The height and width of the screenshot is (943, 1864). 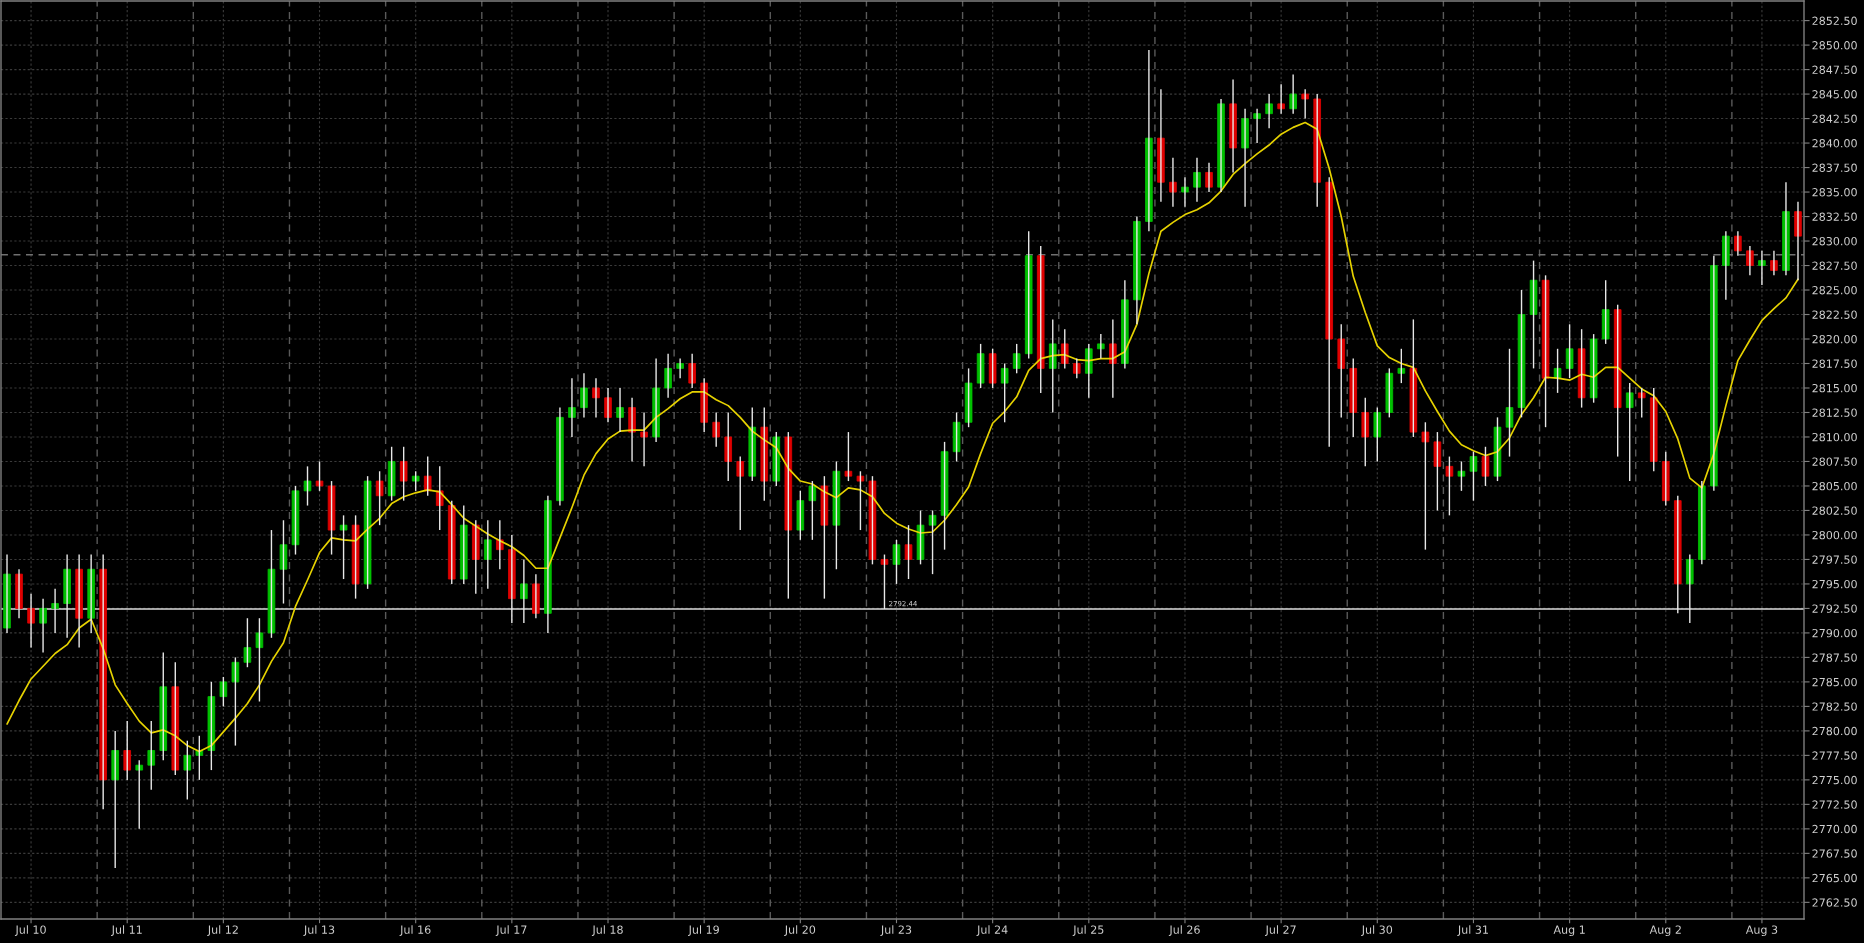 I want to click on x-tick-label: Jul 23, so click(x=896, y=930).